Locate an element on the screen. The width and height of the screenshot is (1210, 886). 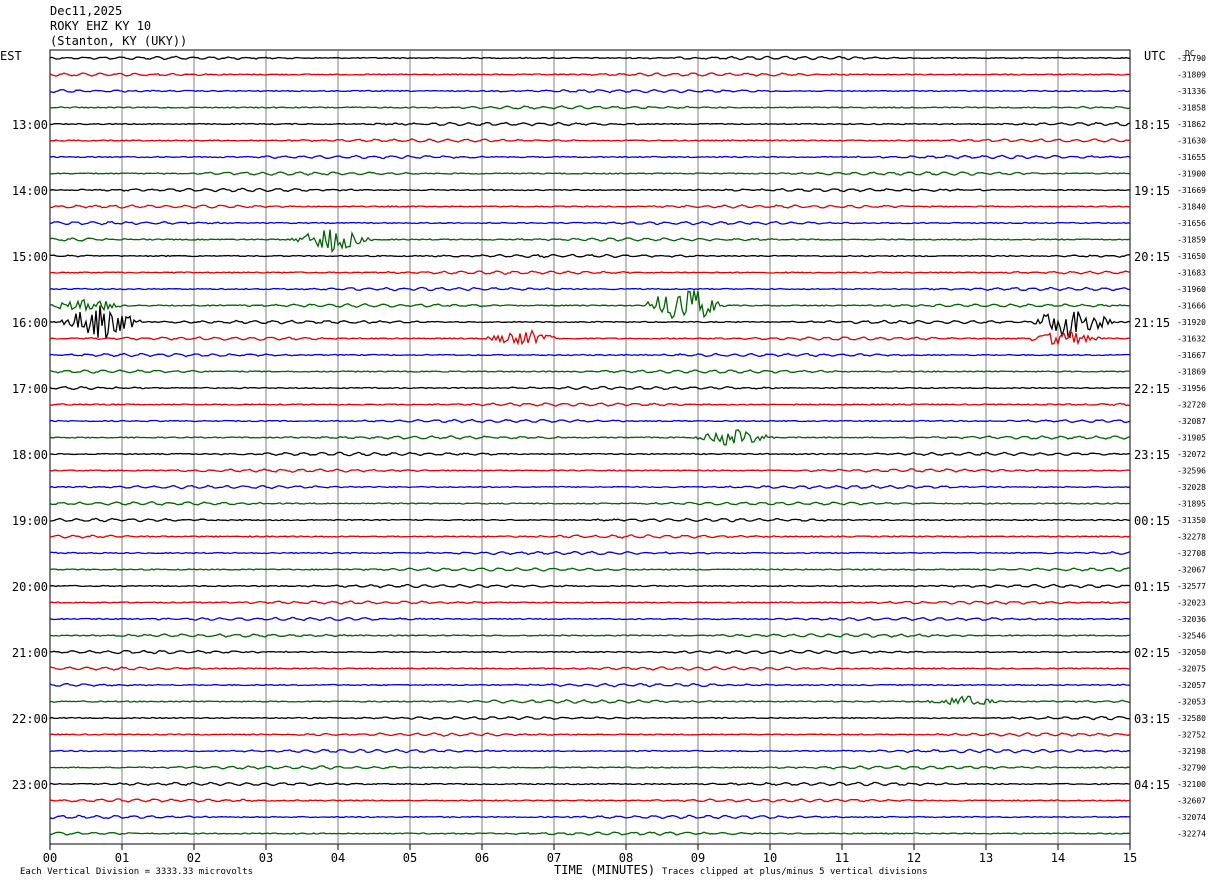
dc-offset-label: -32577 is located at coordinates (1191, 586).